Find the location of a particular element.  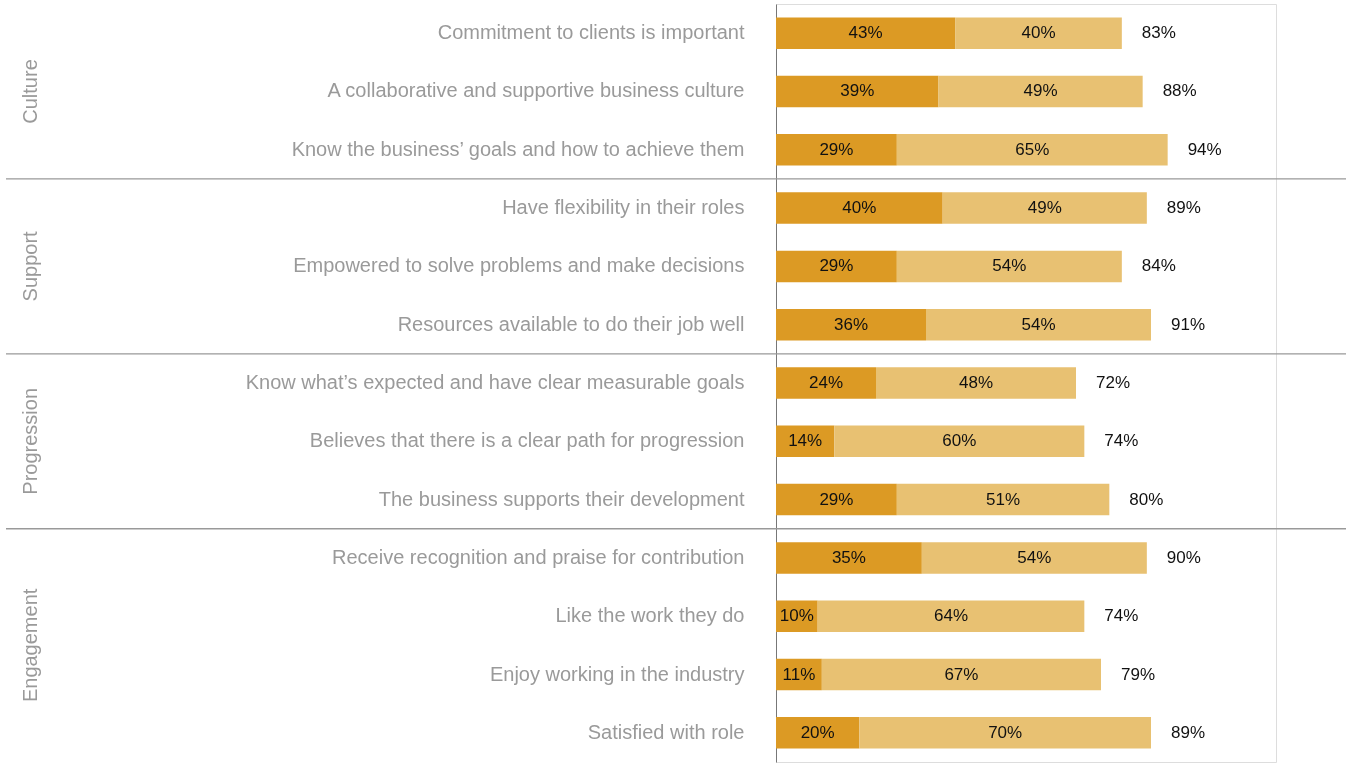

text: Support is located at coordinates (30, 266).